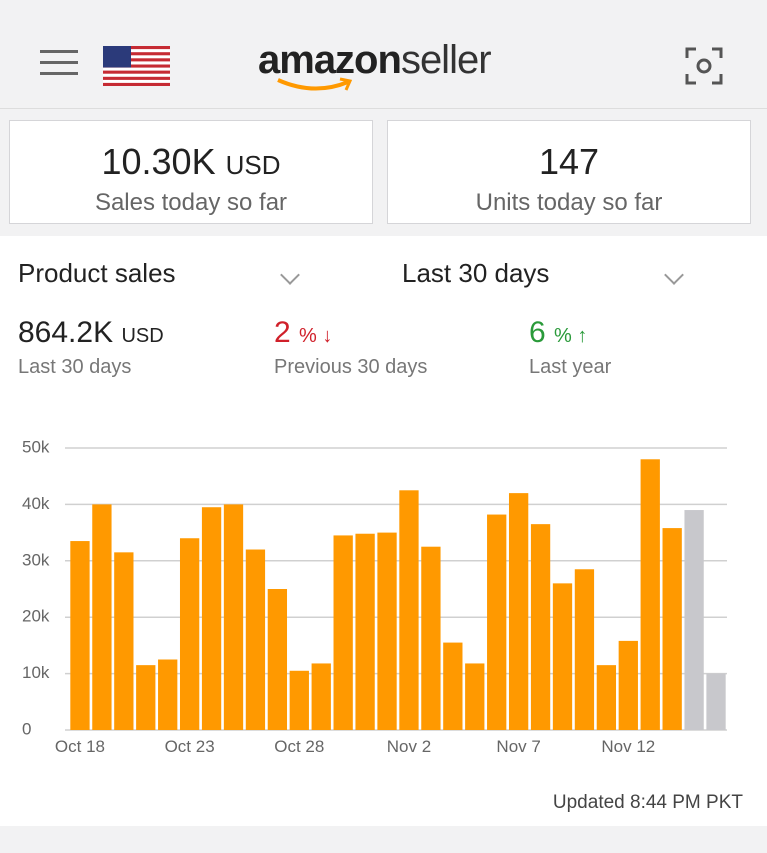 The height and width of the screenshot is (853, 767). Describe the element at coordinates (476, 273) in the screenshot. I see `period-dropdown: Last 30 days` at that location.